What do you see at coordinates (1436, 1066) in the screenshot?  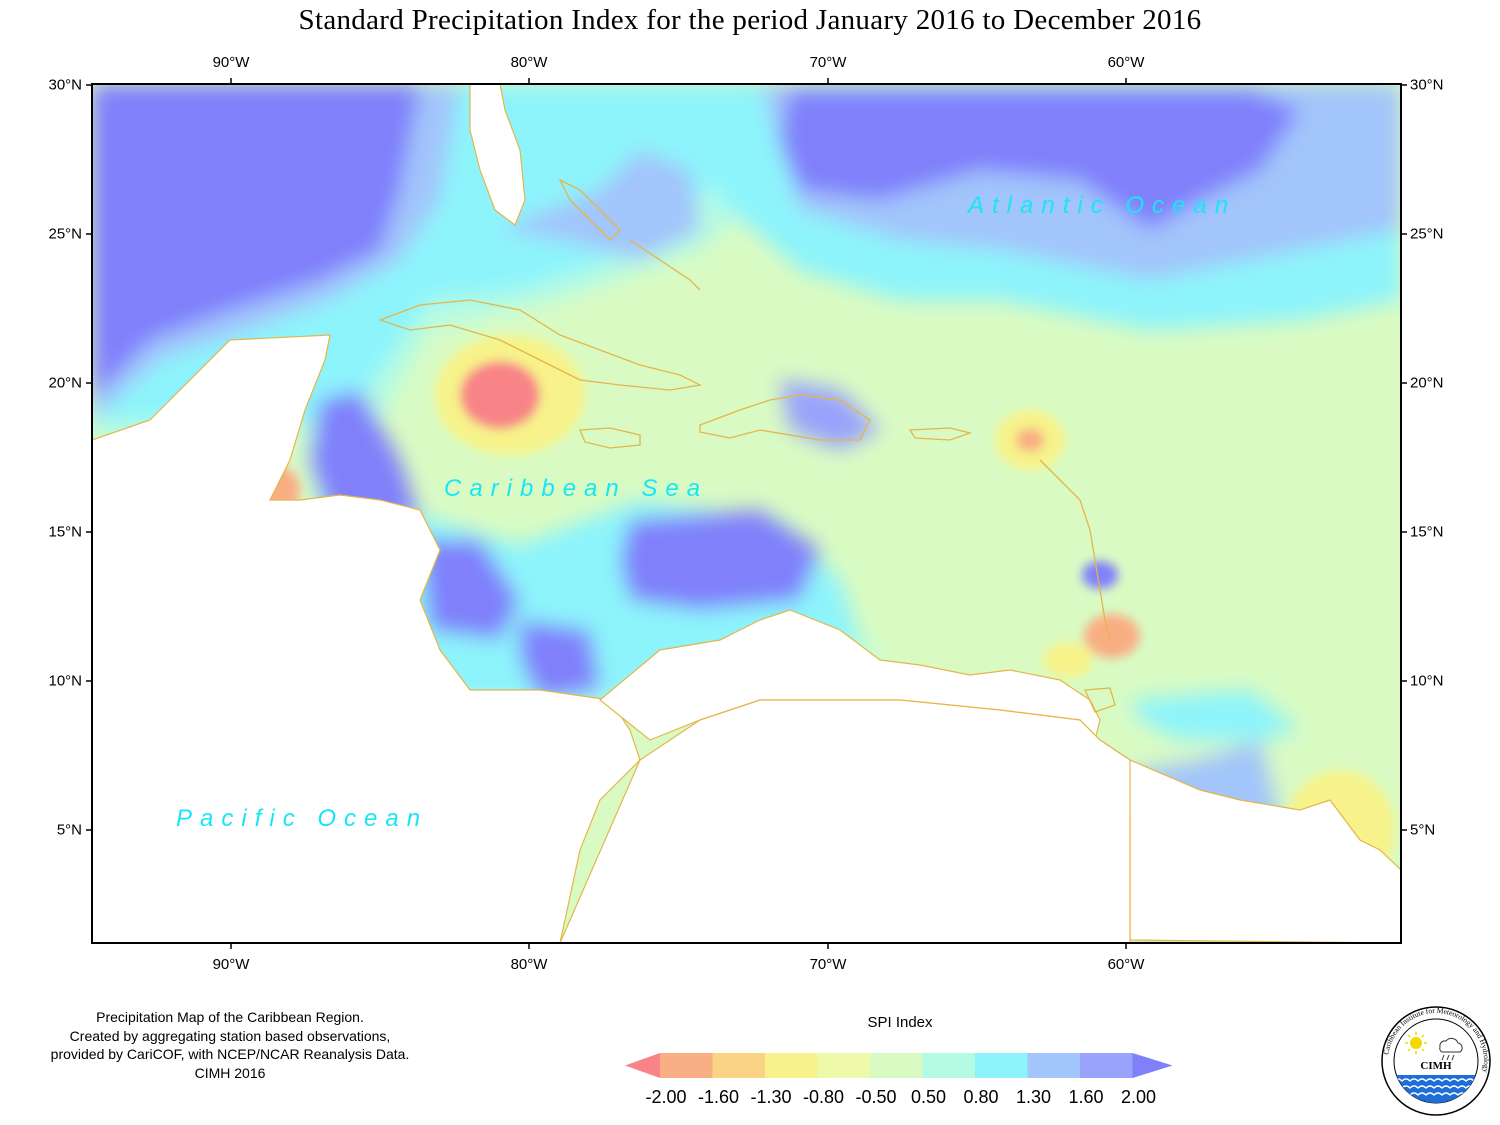 I see `logo-cimh-text: CIMH` at bounding box center [1436, 1066].